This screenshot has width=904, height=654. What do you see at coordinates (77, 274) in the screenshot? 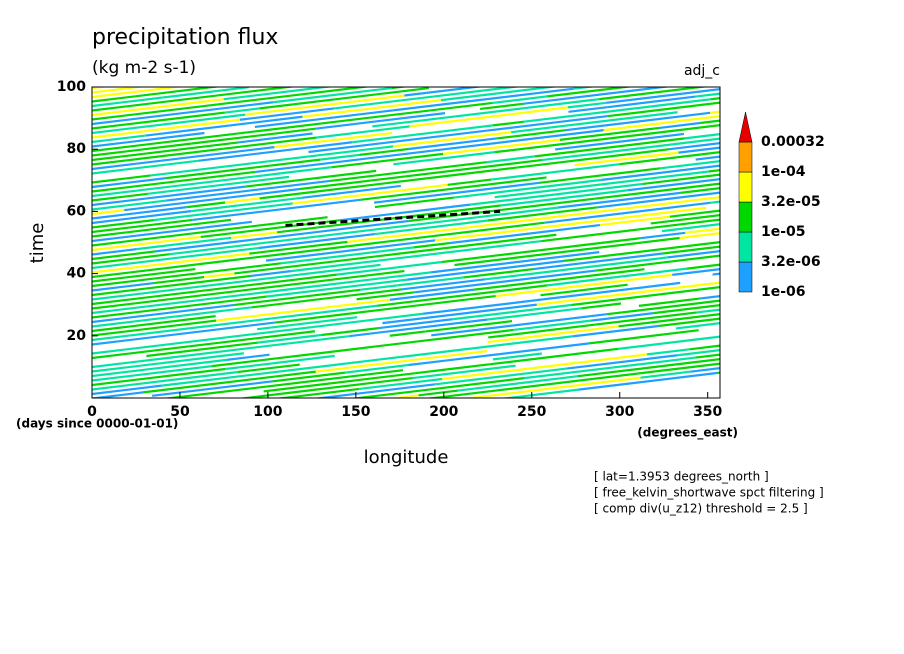
I see `y-tick-label: 40` at bounding box center [77, 274].